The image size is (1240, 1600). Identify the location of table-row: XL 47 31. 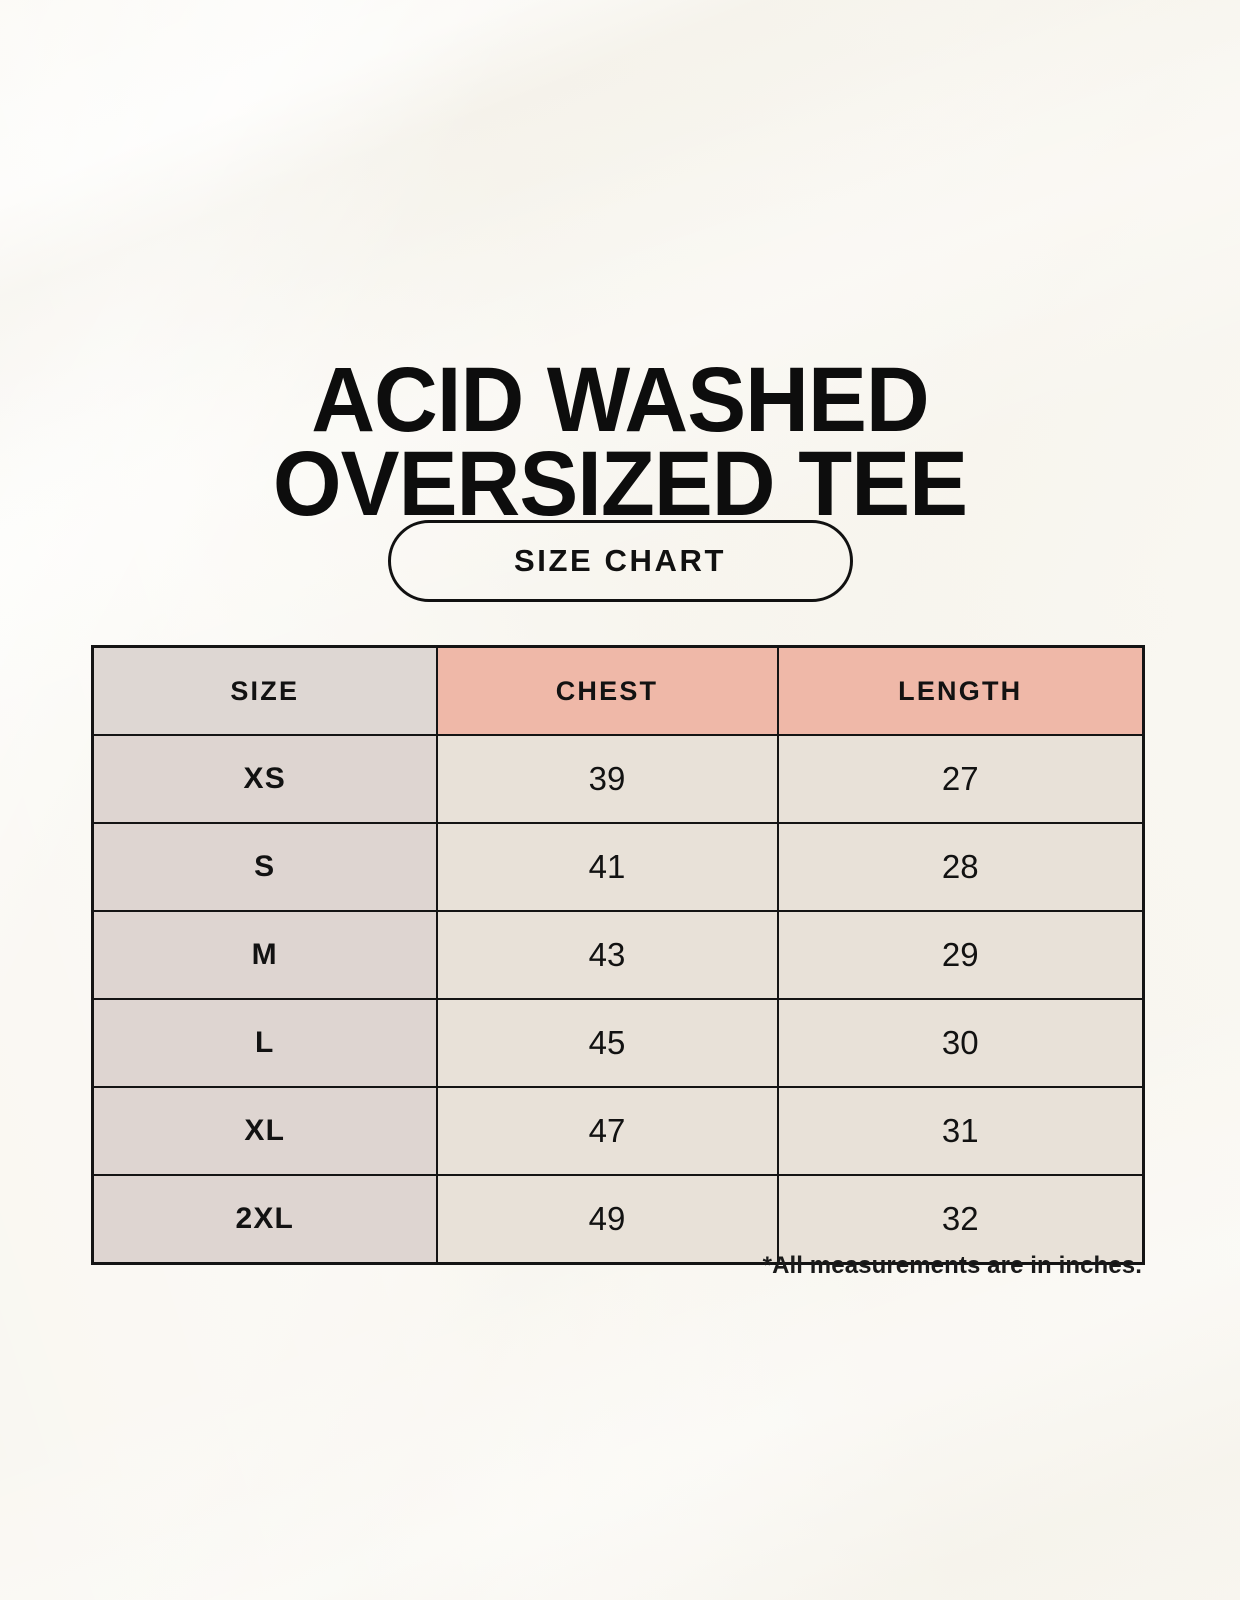
(618, 1131).